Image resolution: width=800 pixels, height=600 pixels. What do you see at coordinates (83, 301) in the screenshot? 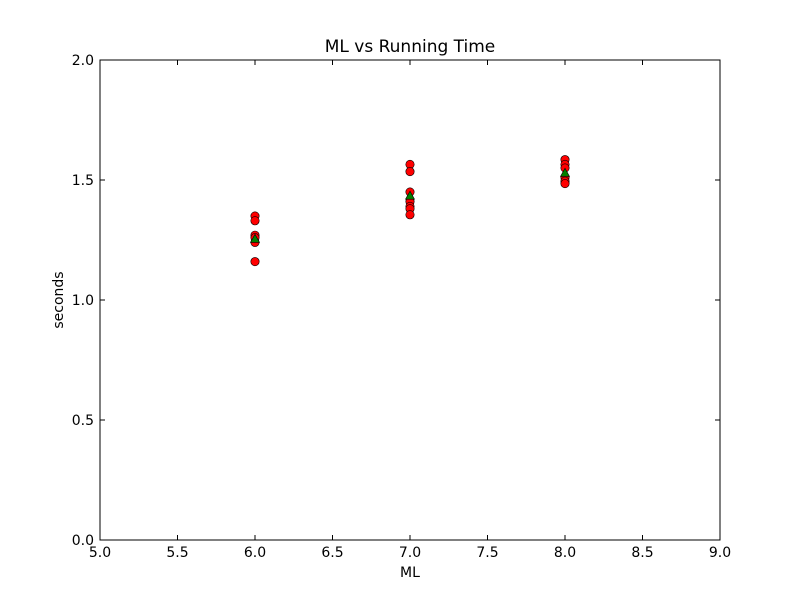
I see `y-tick-label: 1.0` at bounding box center [83, 301].